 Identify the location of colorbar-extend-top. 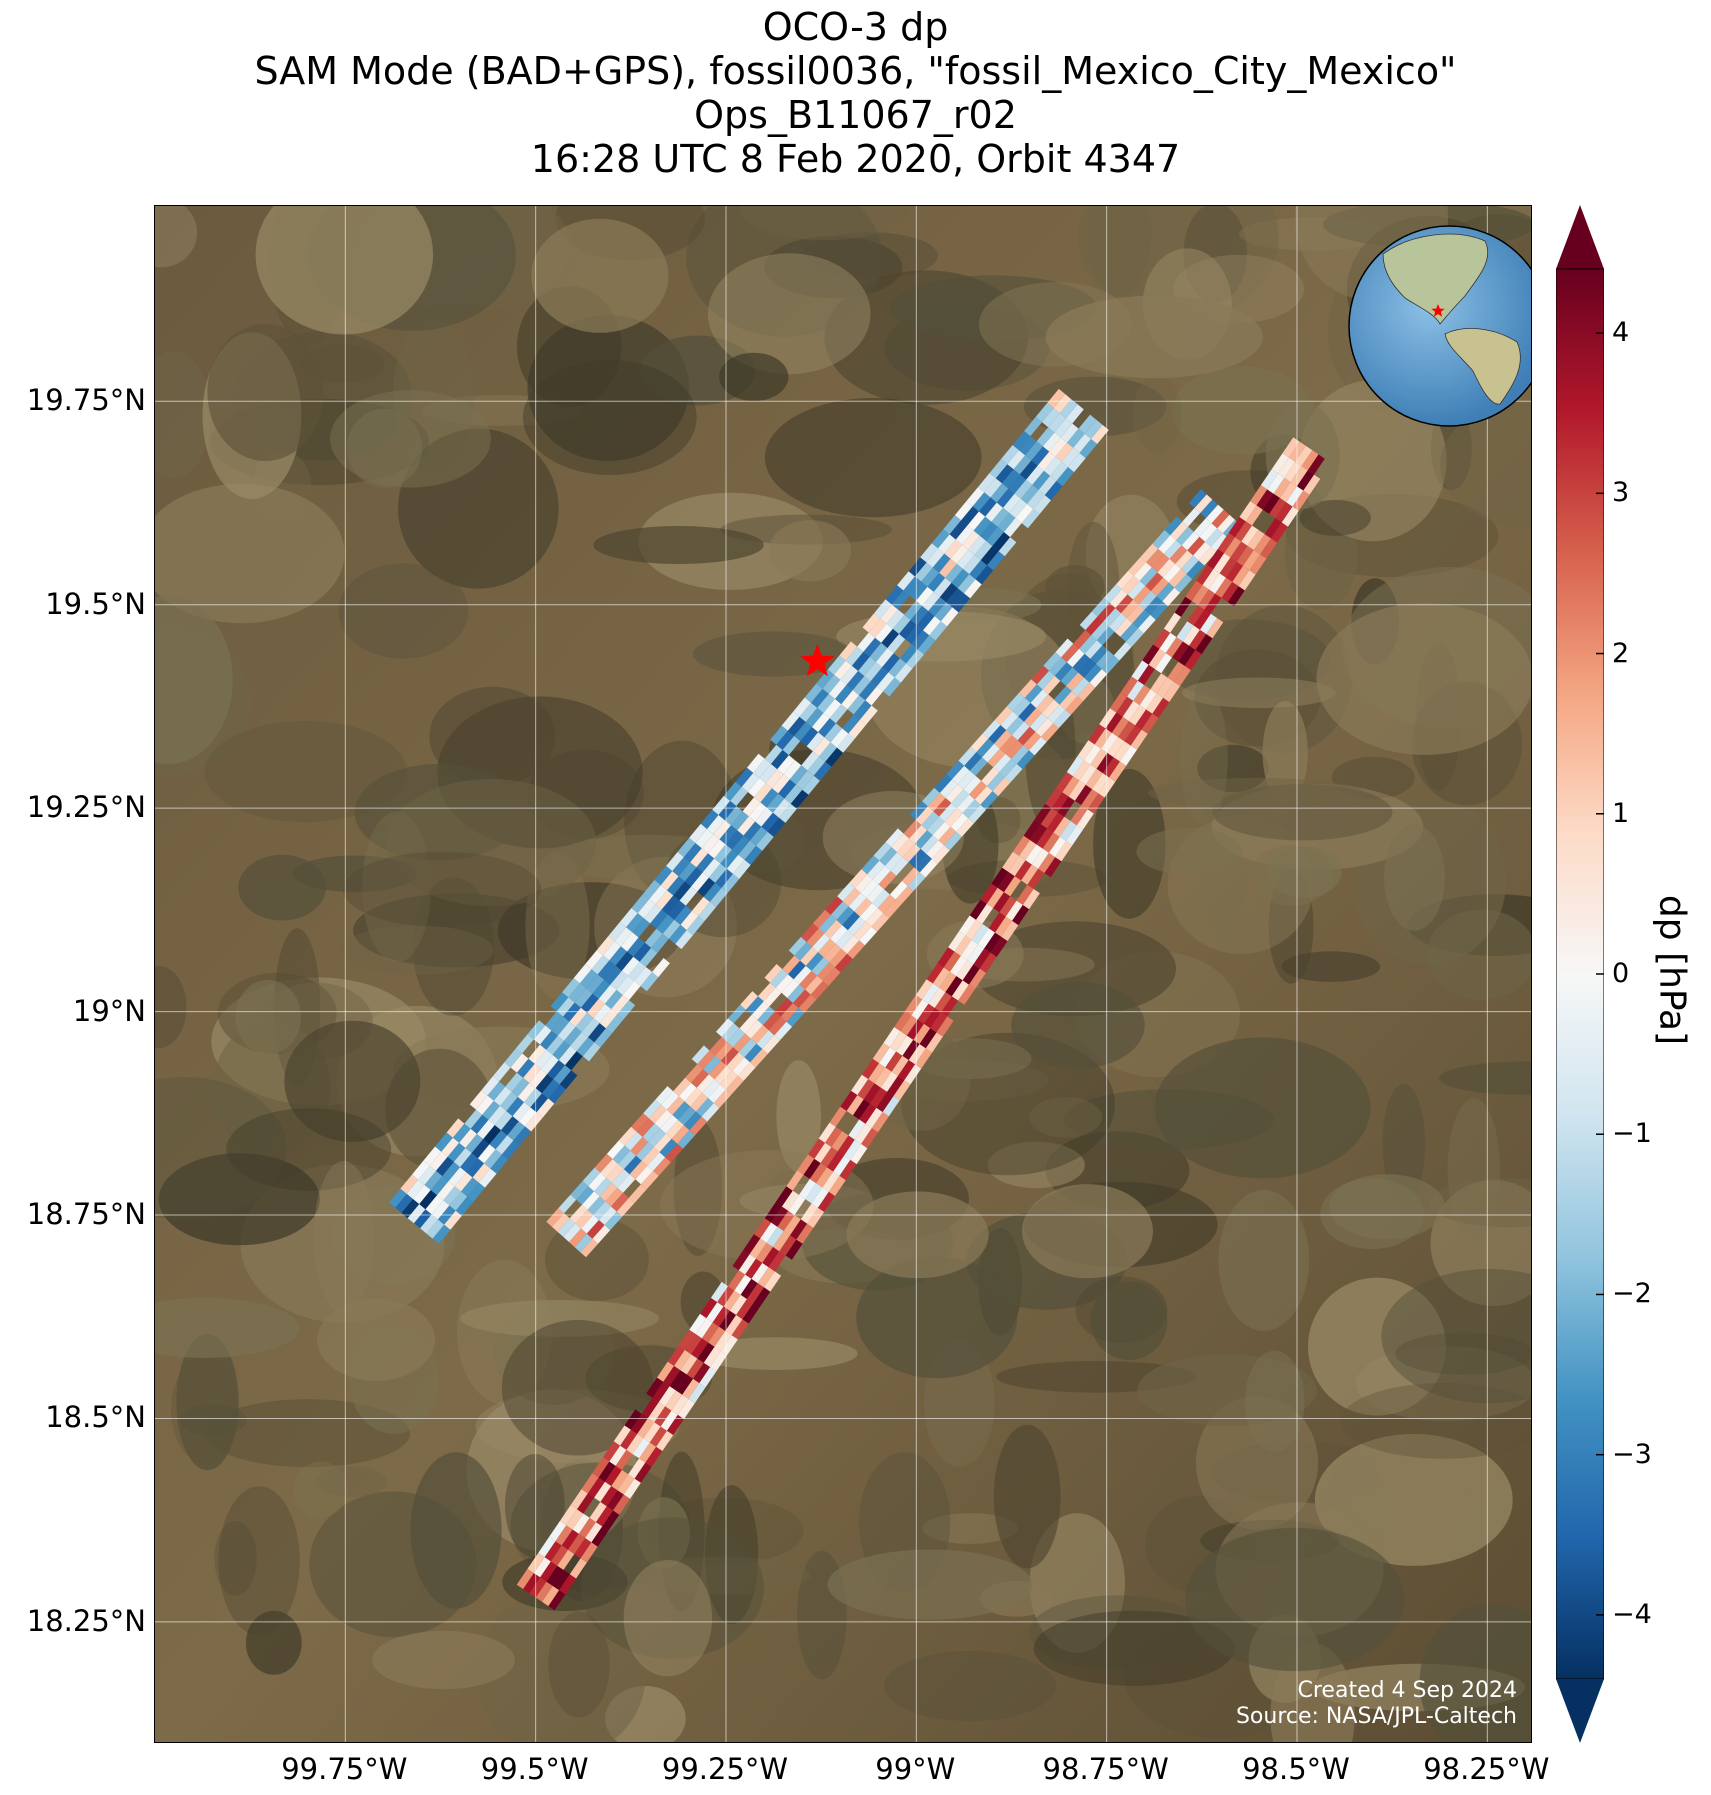
(1580, 237).